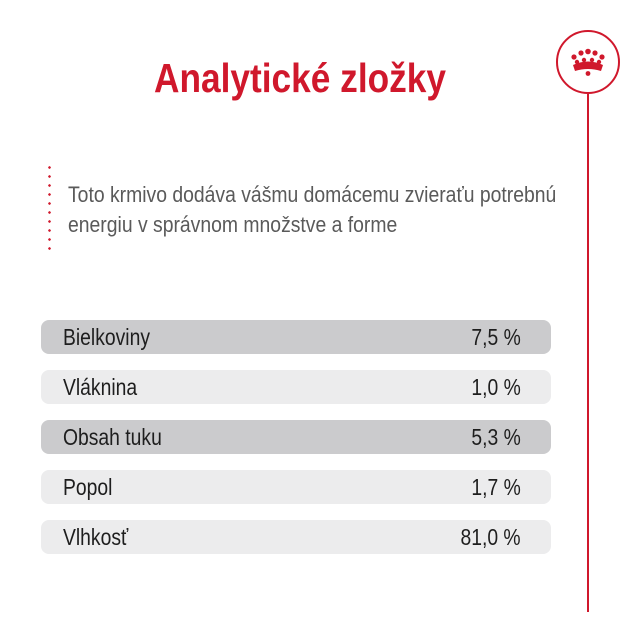 The height and width of the screenshot is (640, 640). I want to click on page-title: Analytické zložky, so click(300, 78).